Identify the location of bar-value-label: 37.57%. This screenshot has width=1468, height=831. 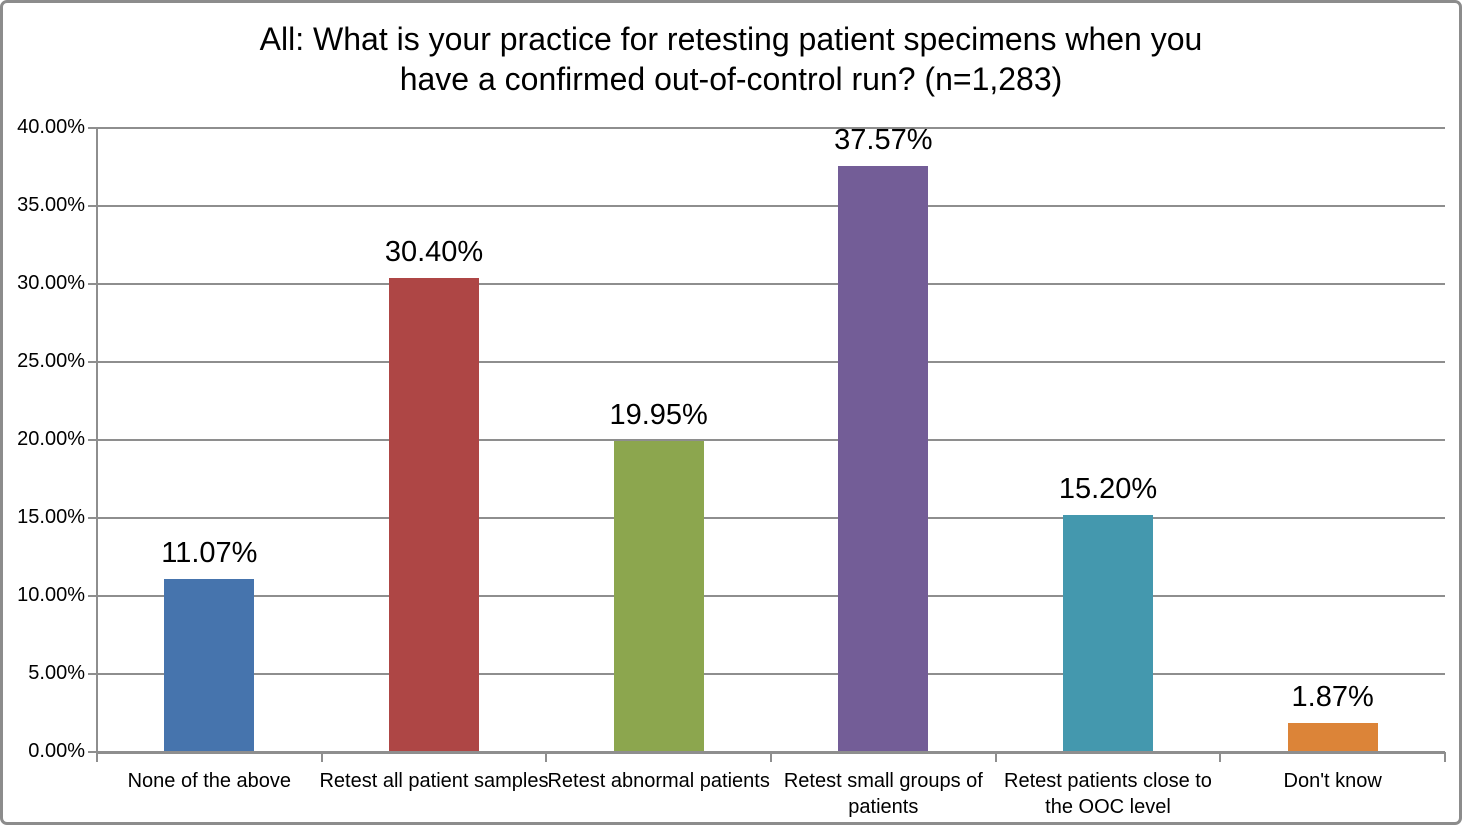
(883, 139).